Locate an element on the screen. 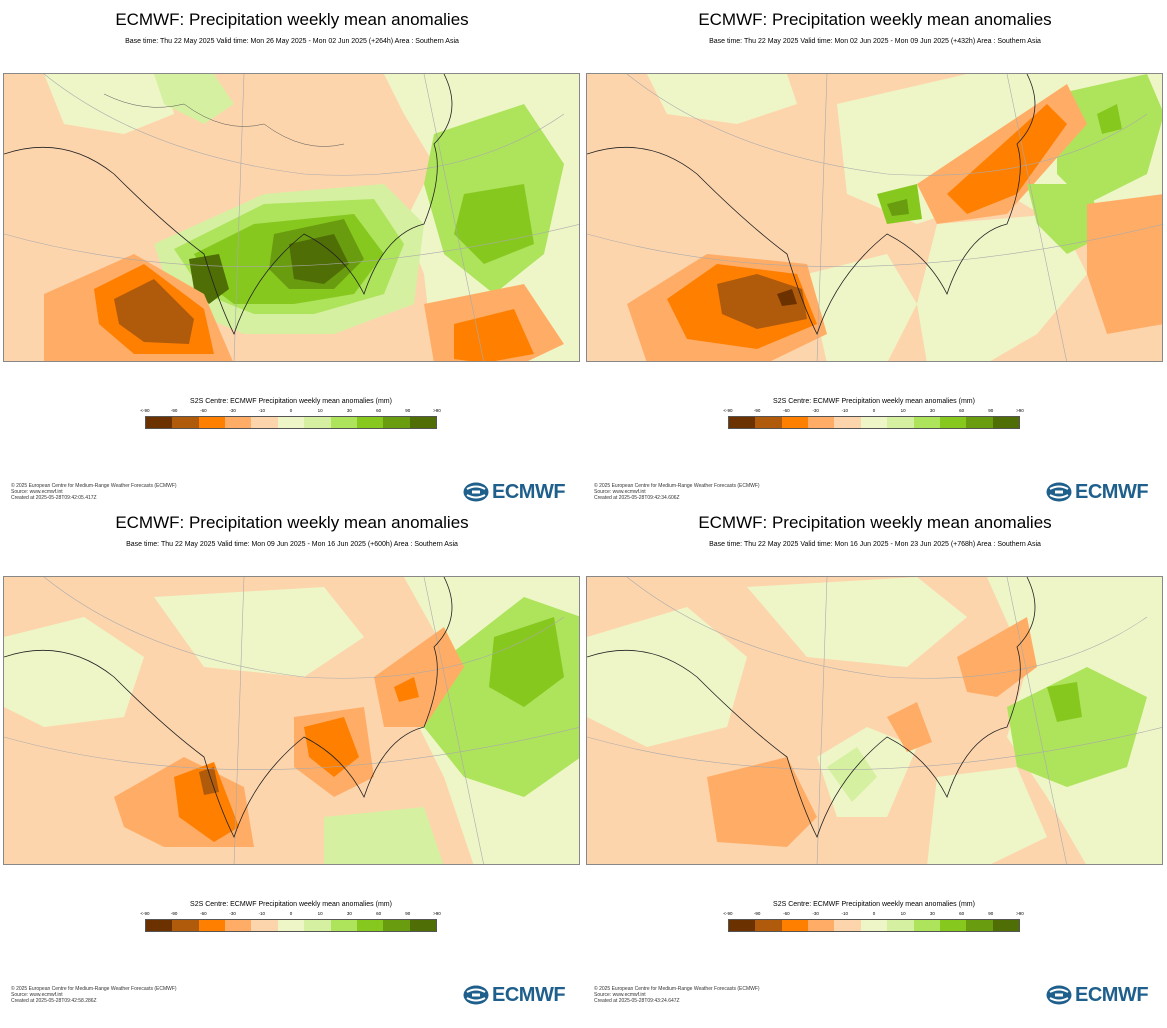  footer-line: Created at 2025-05-28T09:43:24.647Z is located at coordinates (637, 1001).